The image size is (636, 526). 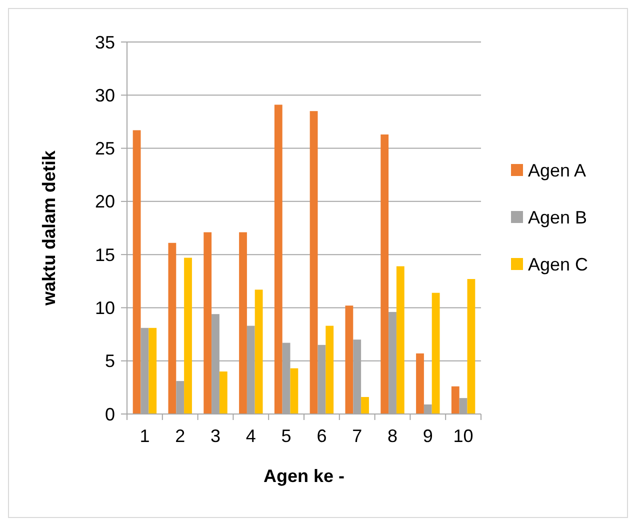 What do you see at coordinates (104, 202) in the screenshot?
I see `y-tick-label: 20` at bounding box center [104, 202].